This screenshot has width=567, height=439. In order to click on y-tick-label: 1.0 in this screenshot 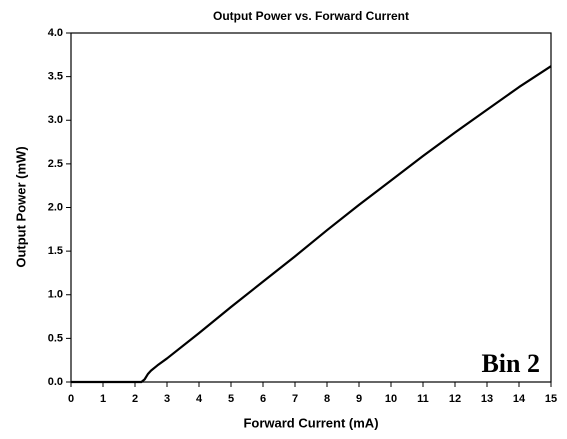, I will do `click(55, 295)`.